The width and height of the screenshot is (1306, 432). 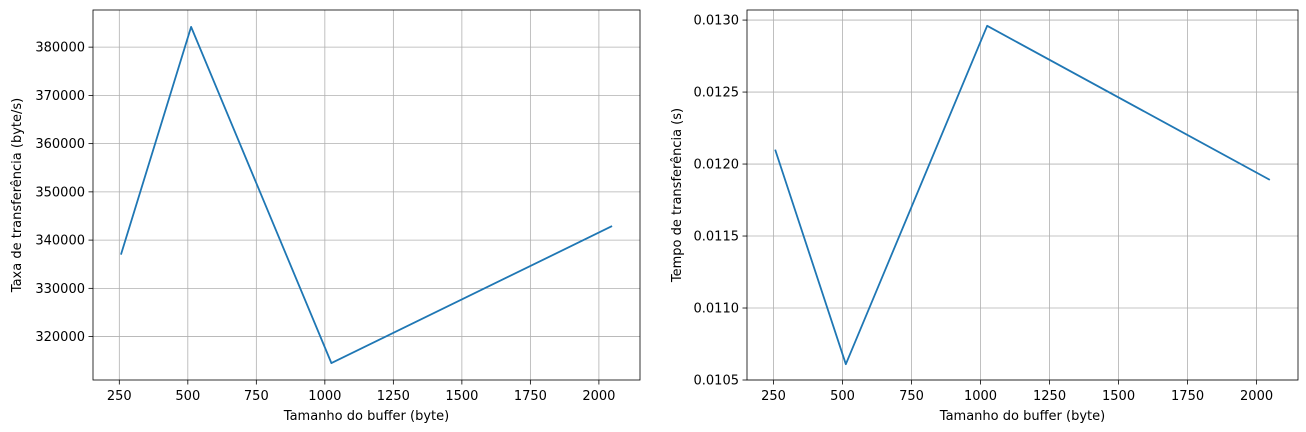 I want to click on y-tick-label: 370000, so click(x=60, y=96).